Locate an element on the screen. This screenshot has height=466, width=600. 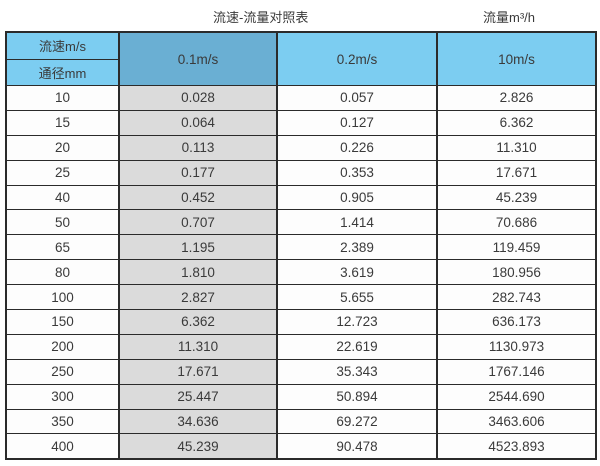
value-cell: 4523.893 is located at coordinates (516, 446).